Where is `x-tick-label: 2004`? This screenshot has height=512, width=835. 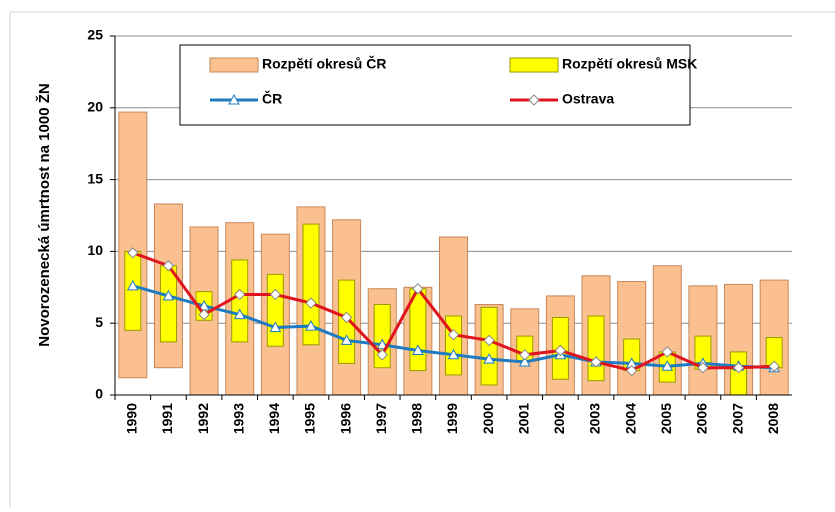
x-tick-label: 2004 is located at coordinates (630, 418).